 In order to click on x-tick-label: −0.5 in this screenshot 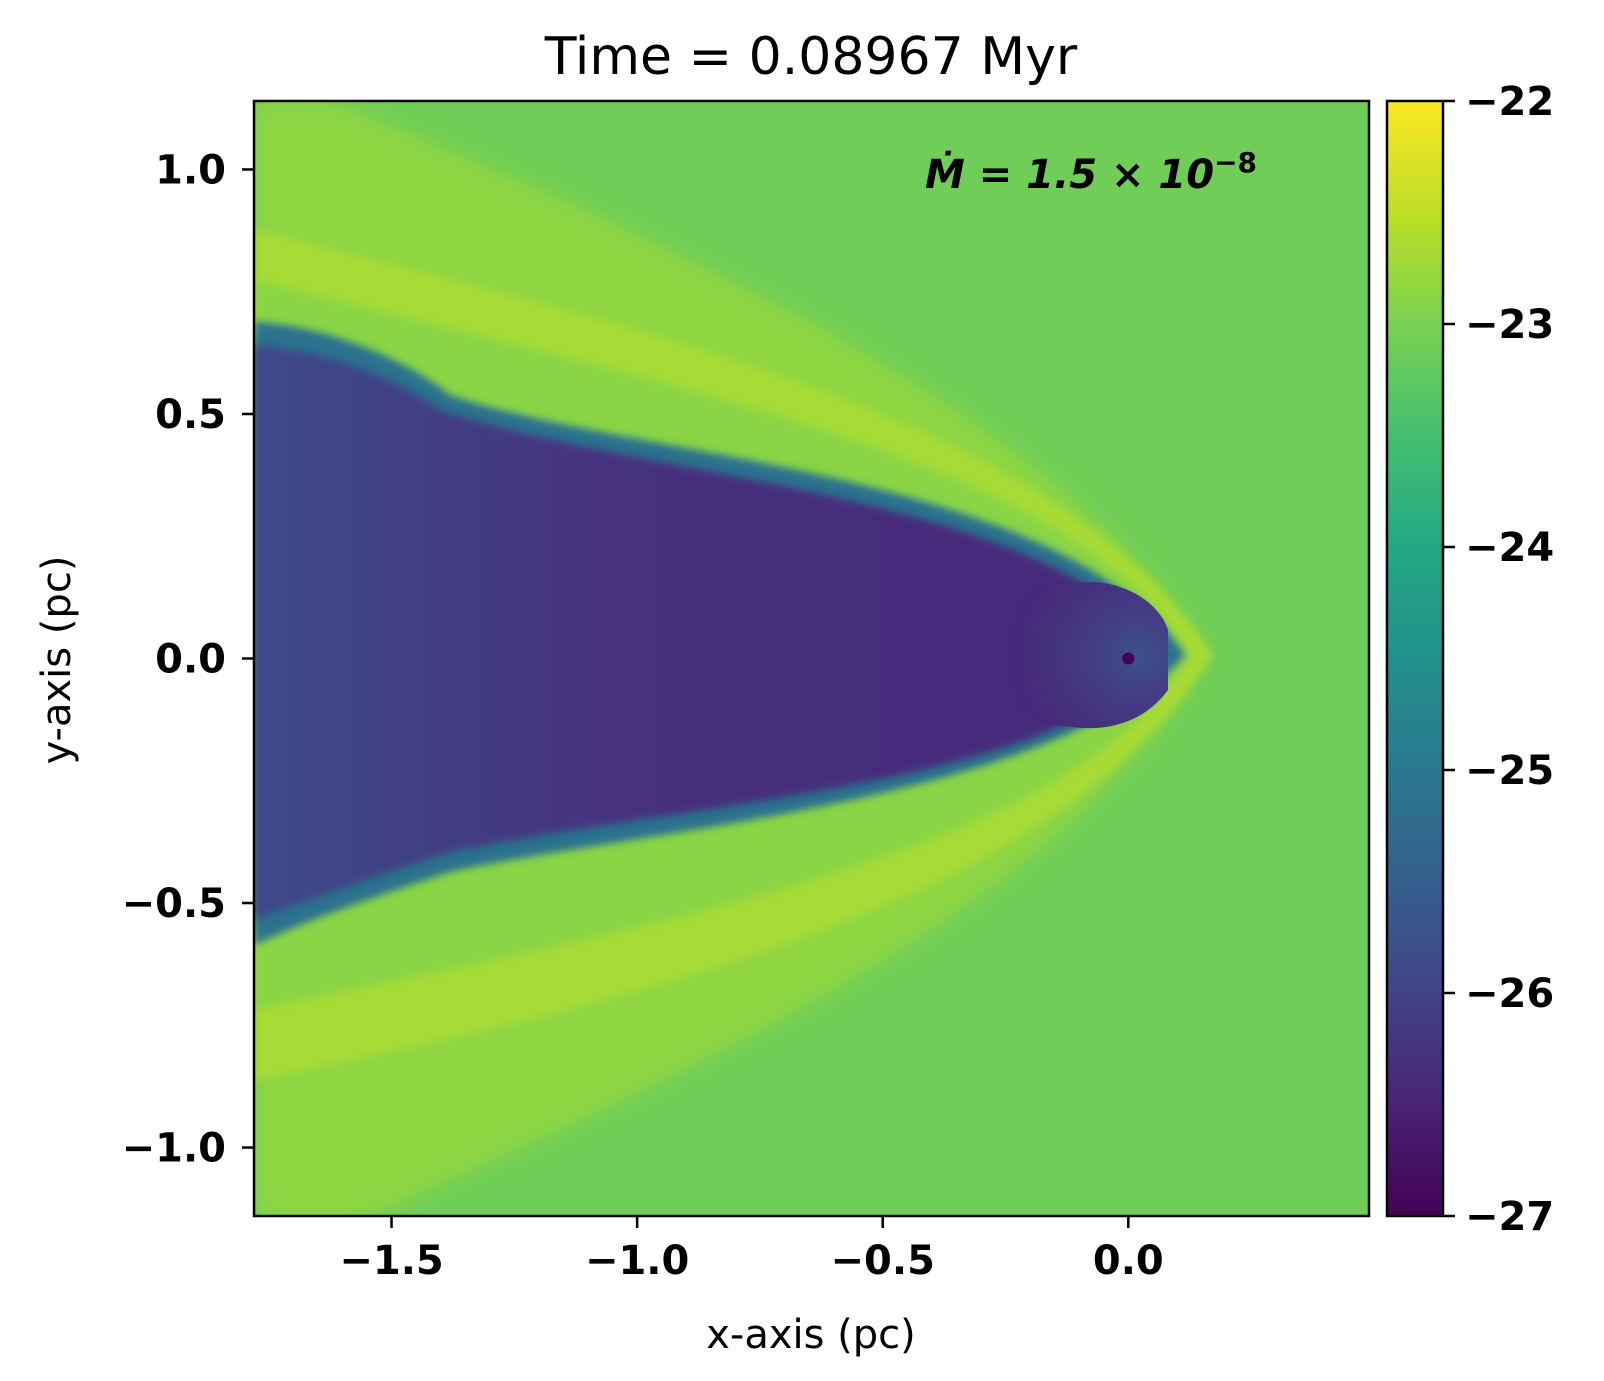, I will do `click(883, 1261)`.